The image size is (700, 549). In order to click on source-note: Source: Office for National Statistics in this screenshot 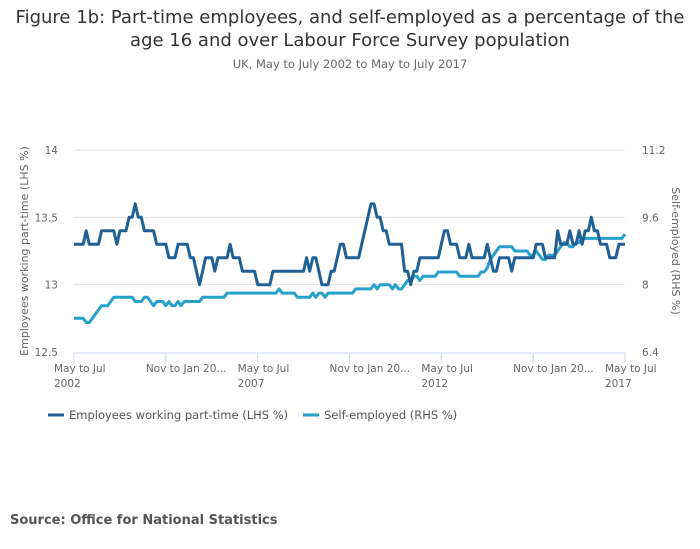, I will do `click(144, 520)`.